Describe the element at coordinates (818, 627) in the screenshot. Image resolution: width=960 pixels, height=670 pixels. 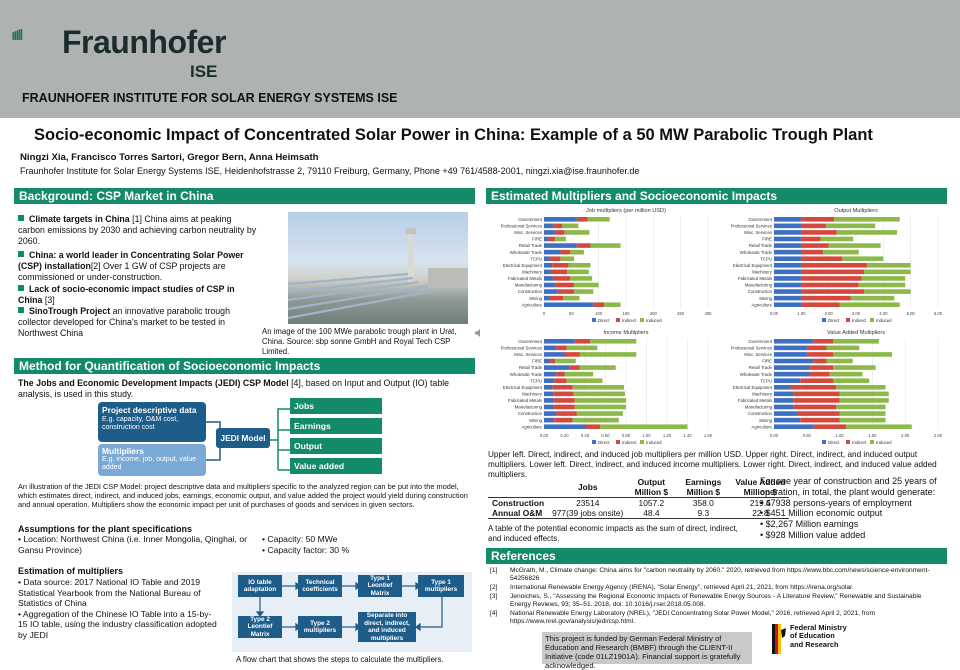
I see `ministry-line: Federal Ministry` at that location.